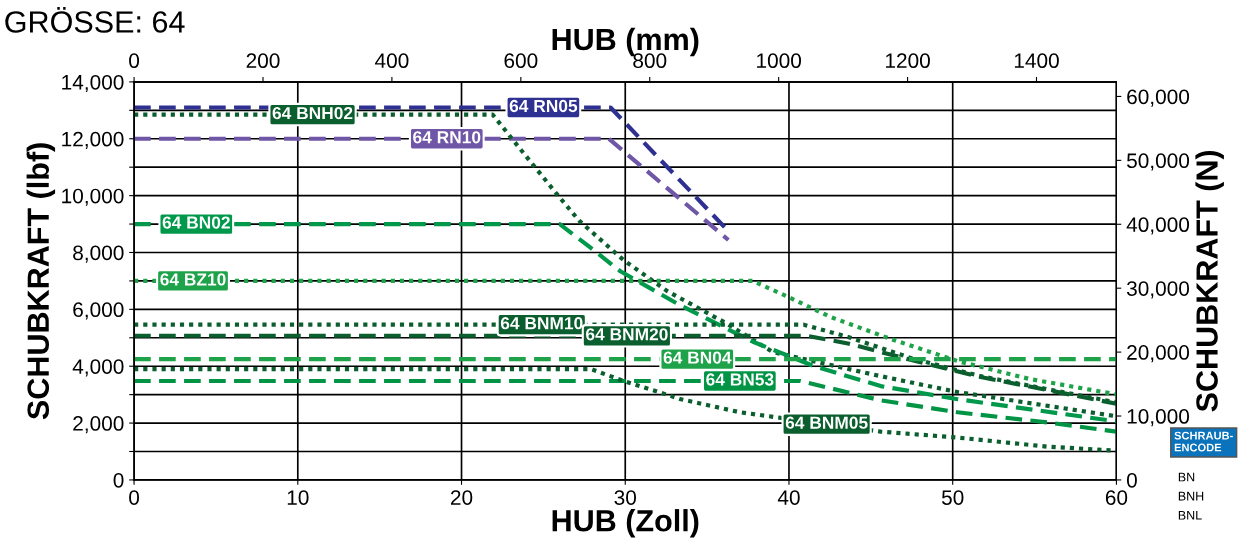  I want to click on y-tick-label: 8,000, so click(98, 254).